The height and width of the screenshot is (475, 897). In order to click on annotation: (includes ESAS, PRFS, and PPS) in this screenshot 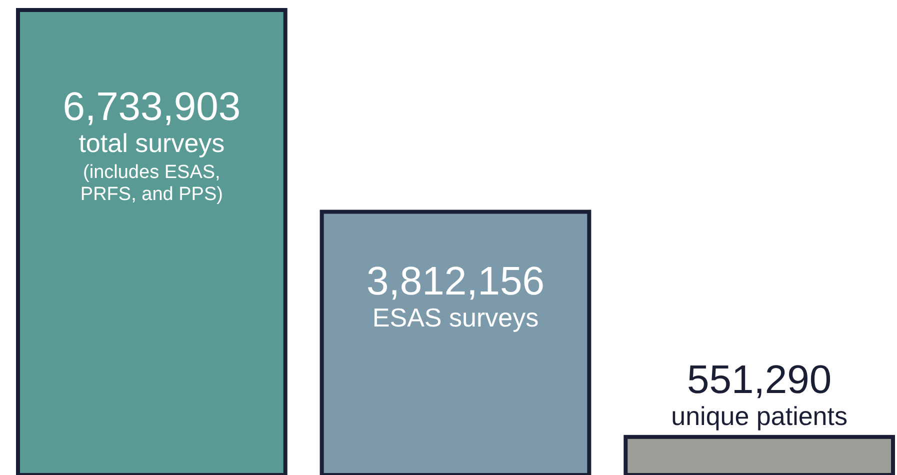, I will do `click(151, 183)`.